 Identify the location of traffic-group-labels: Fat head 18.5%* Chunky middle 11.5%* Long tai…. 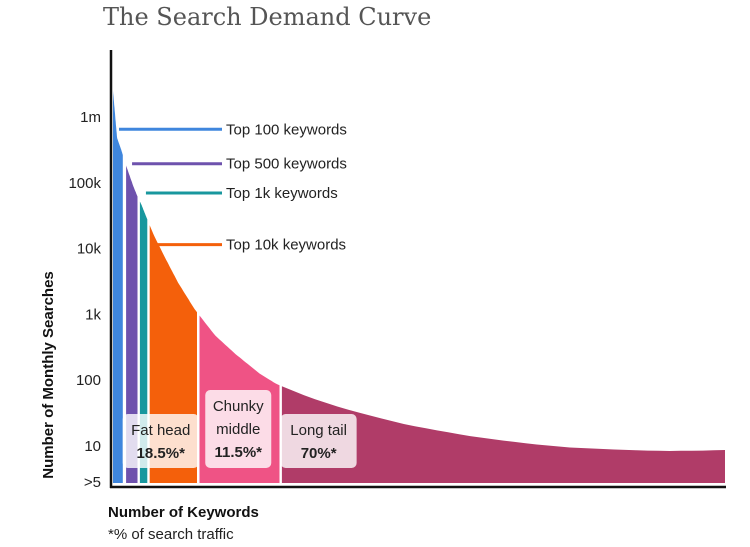
(239, 429).